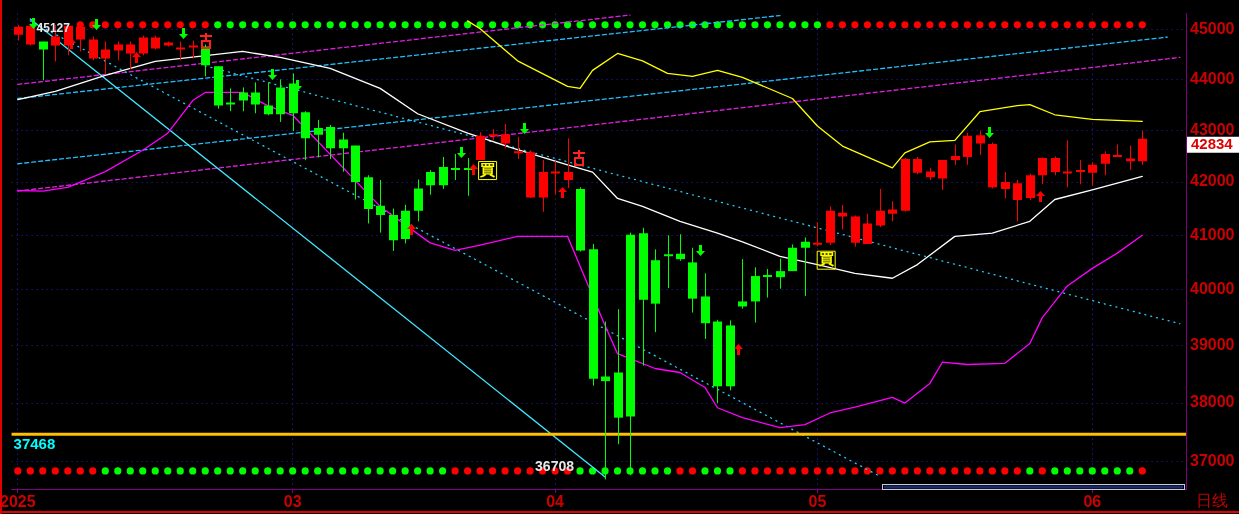  What do you see at coordinates (1212, 78) in the screenshot?
I see `y-tick-label: 44000` at bounding box center [1212, 78].